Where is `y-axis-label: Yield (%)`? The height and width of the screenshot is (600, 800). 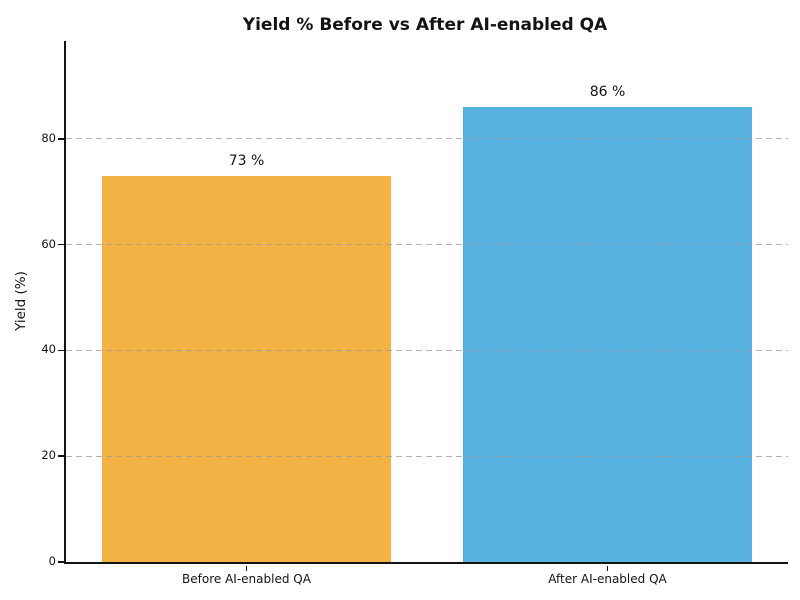 y-axis-label: Yield (%) is located at coordinates (21, 301).